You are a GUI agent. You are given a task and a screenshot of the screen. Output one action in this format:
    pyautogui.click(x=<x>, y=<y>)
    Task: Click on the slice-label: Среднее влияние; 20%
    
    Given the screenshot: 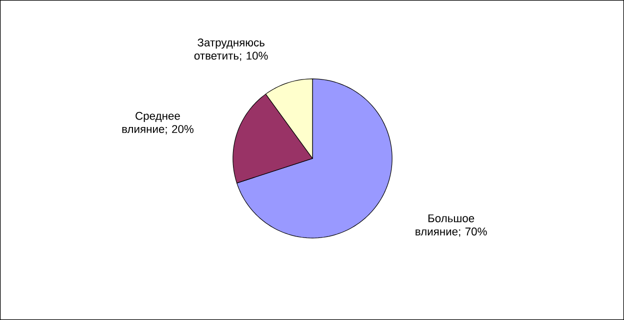 What is the action you would take?
    pyautogui.click(x=158, y=123)
    